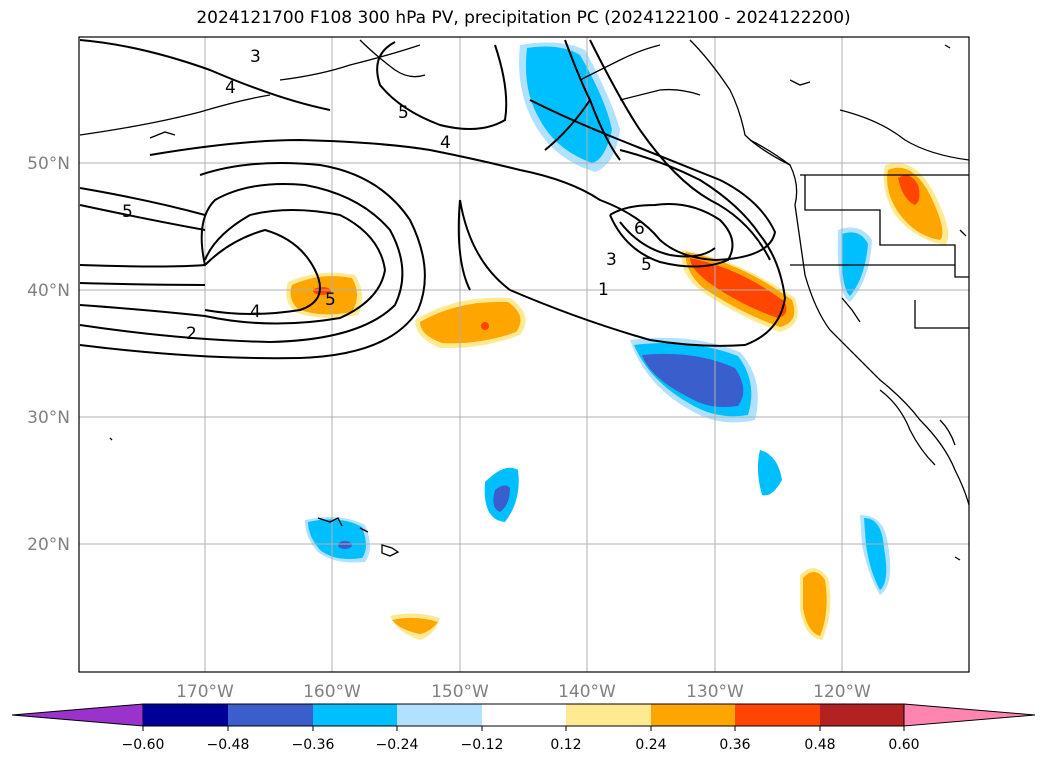 This screenshot has width=1047, height=765. Describe the element at coordinates (332, 692) in the screenshot. I see `lon-label: 160°W` at that location.